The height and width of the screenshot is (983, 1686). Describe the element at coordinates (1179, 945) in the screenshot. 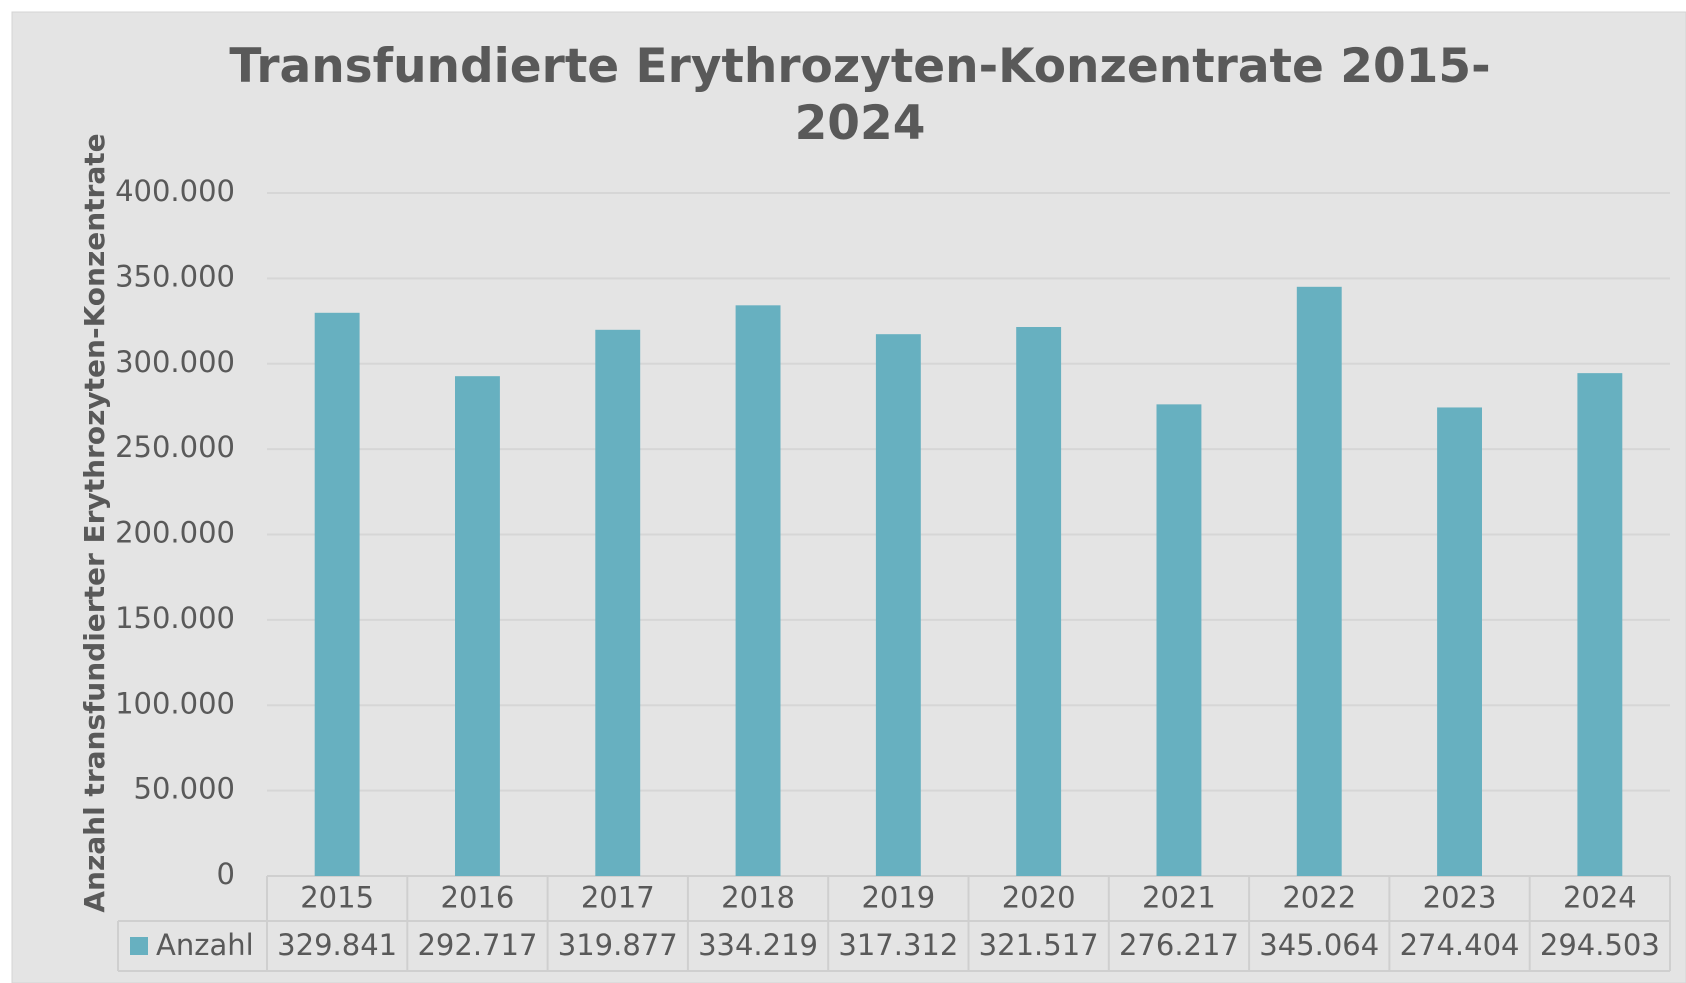

I see `data-table-value: 276.217` at that location.